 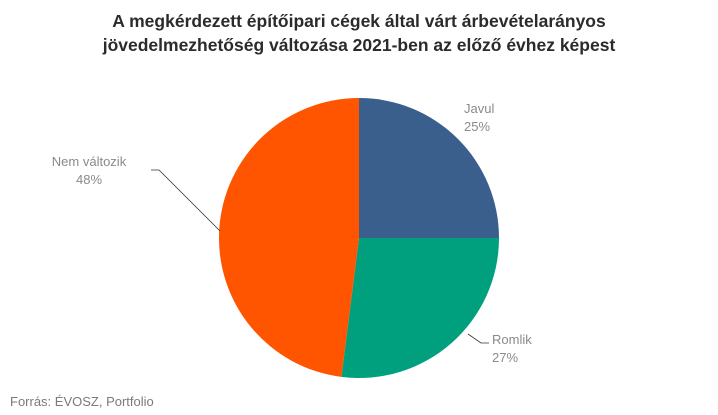 I want to click on slice-label-romlik: Romlik, so click(x=512, y=339).